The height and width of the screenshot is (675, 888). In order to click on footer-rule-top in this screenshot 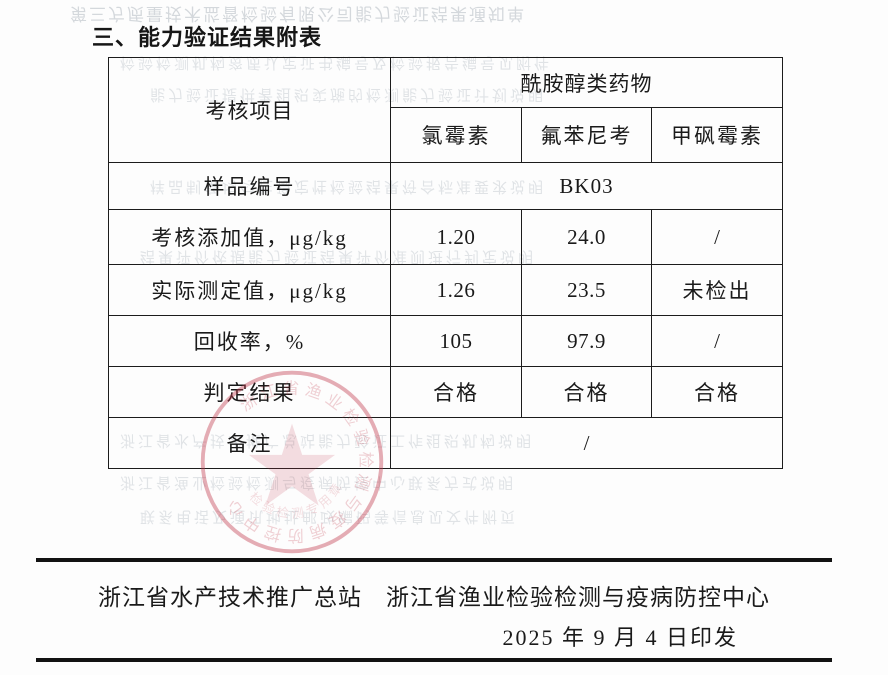, I will do `click(434, 560)`.